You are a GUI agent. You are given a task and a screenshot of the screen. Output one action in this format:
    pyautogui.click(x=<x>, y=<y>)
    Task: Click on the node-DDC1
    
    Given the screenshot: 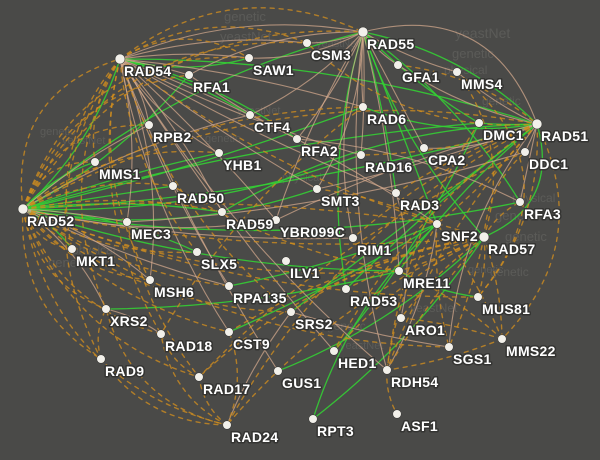 What is the action you would take?
    pyautogui.click(x=525, y=152)
    